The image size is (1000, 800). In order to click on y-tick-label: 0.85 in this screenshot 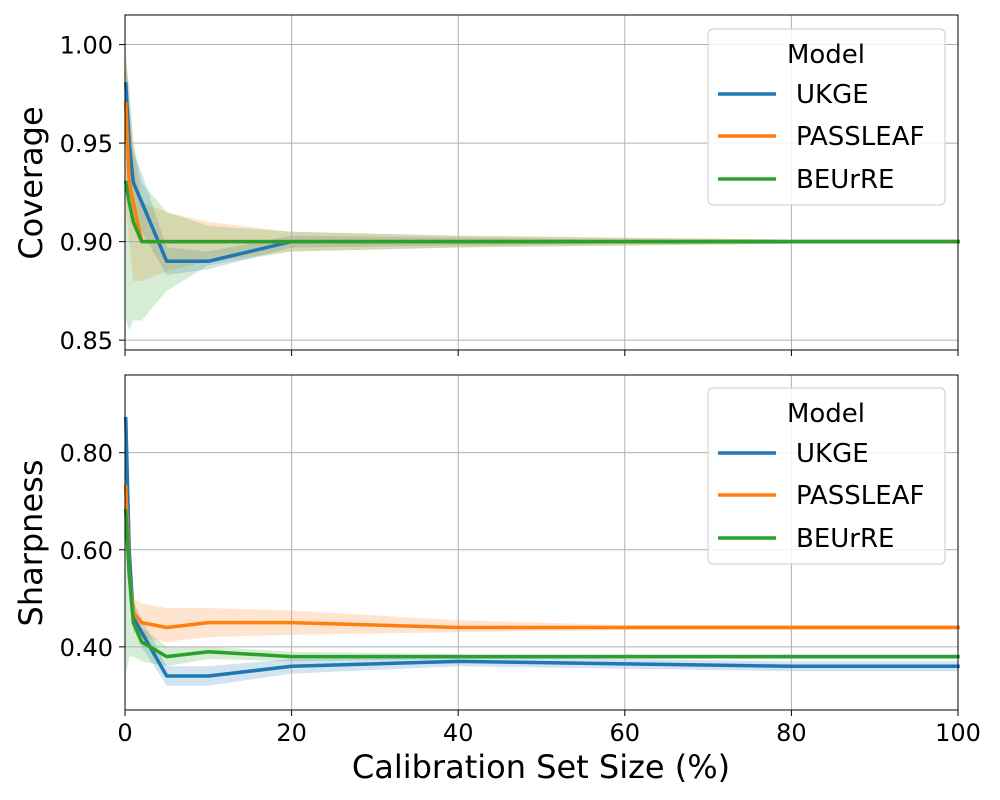, I will do `click(86, 341)`.